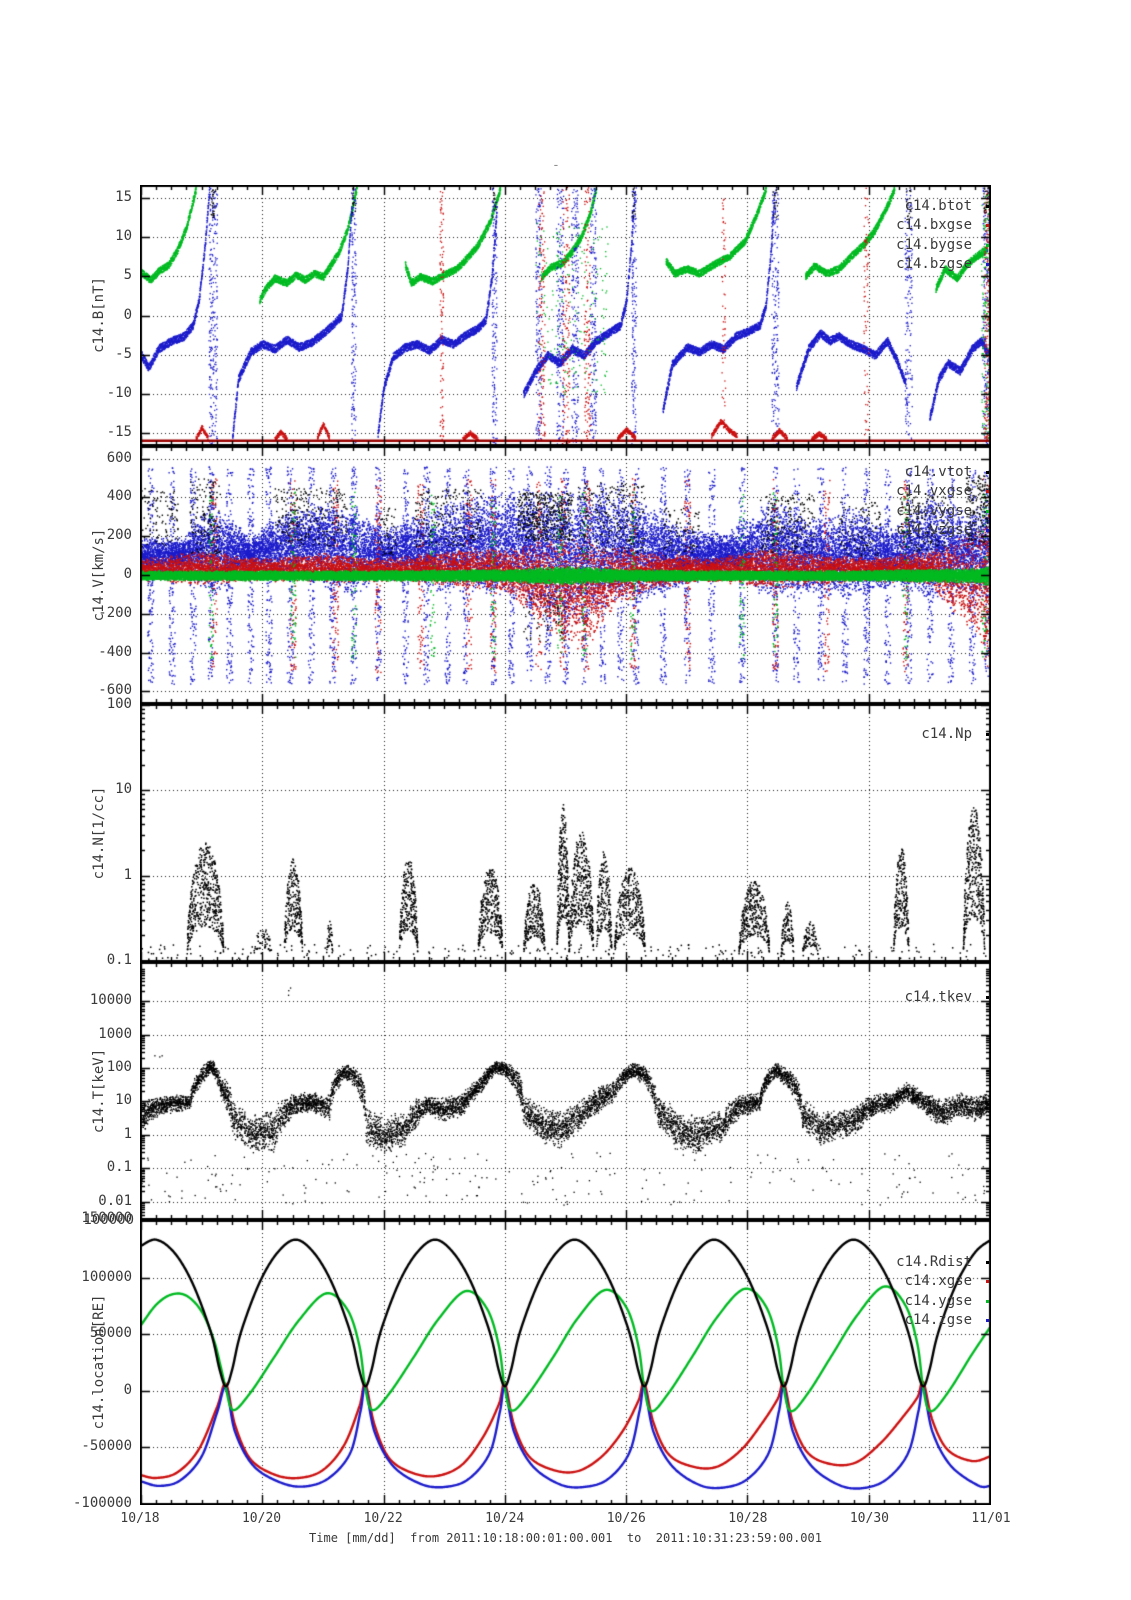  I want to click on y-tick-label: 10000, so click(110, 1000).